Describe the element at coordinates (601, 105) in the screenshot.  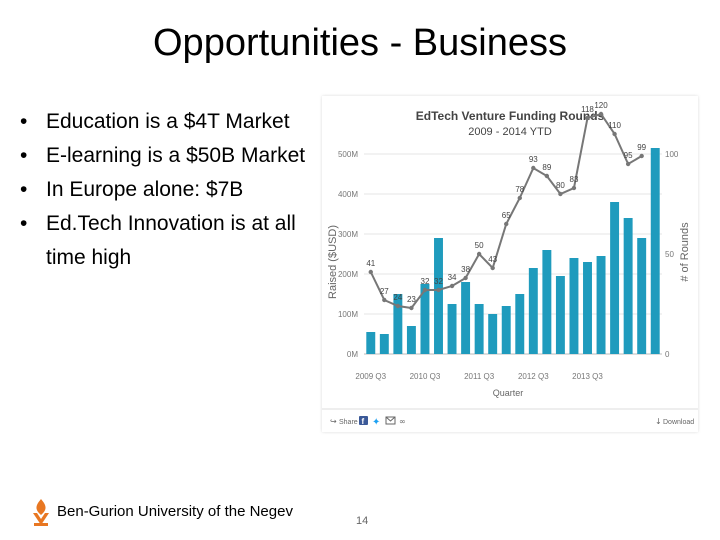
I see `rounds-data-label: 120` at that location.